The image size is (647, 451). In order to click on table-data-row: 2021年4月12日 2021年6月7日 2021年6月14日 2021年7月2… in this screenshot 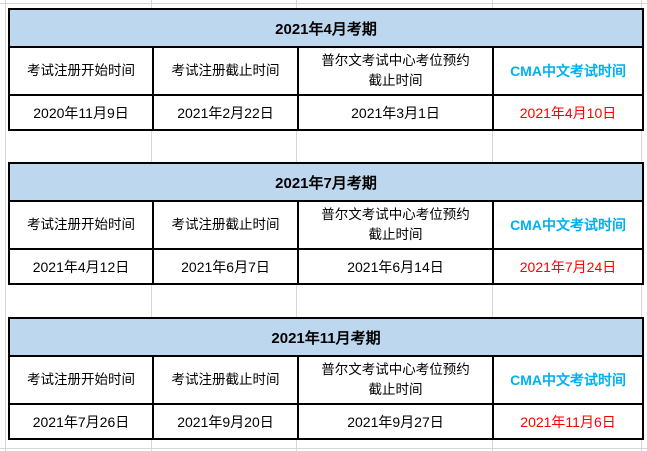, I will do `click(326, 266)`.